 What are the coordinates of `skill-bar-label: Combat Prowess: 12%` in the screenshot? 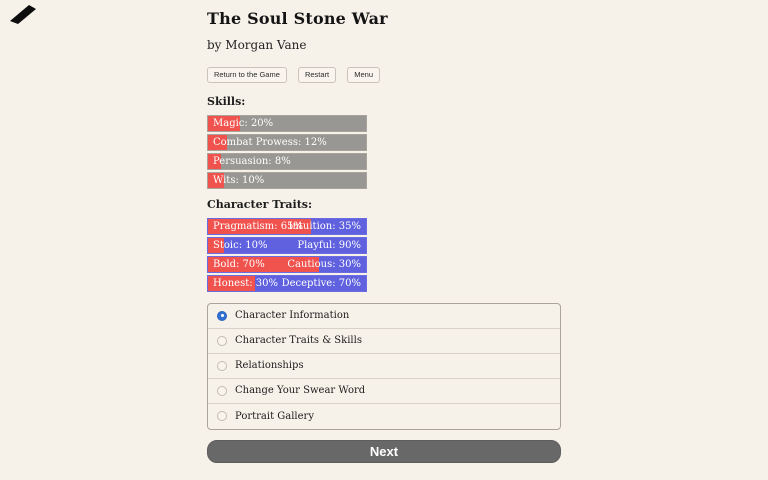 It's located at (270, 142).